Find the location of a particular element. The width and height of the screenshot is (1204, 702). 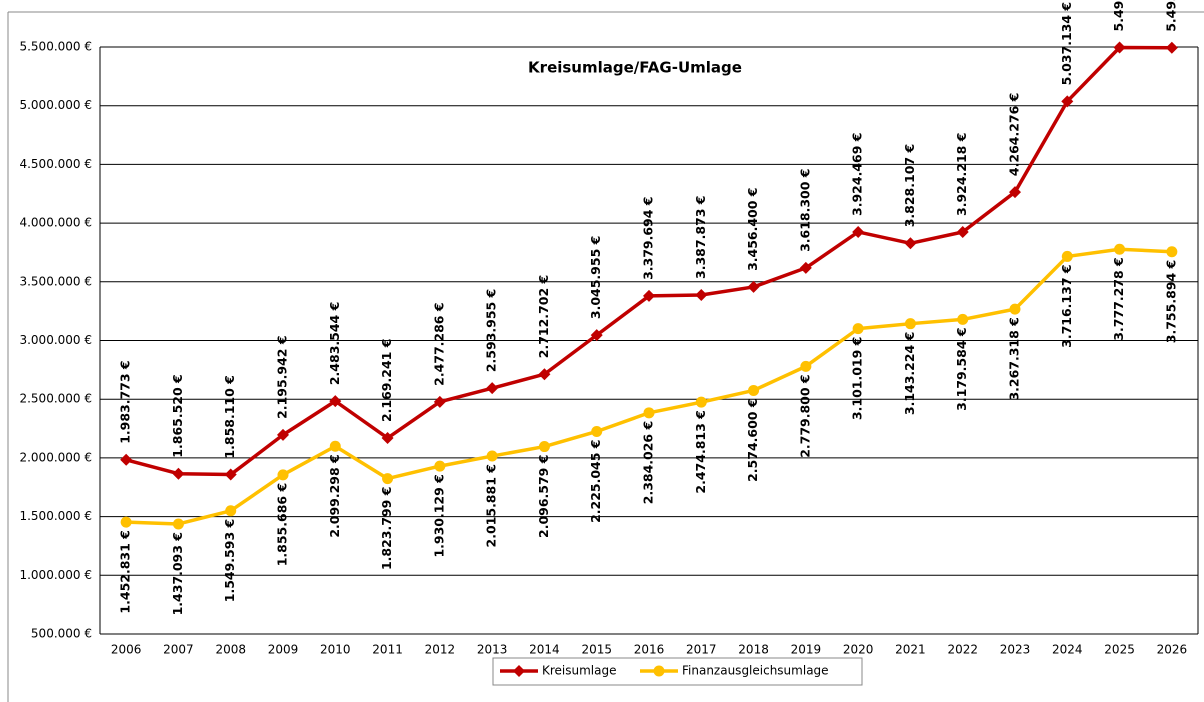

value-label: 3.045.955 € is located at coordinates (595, 277).